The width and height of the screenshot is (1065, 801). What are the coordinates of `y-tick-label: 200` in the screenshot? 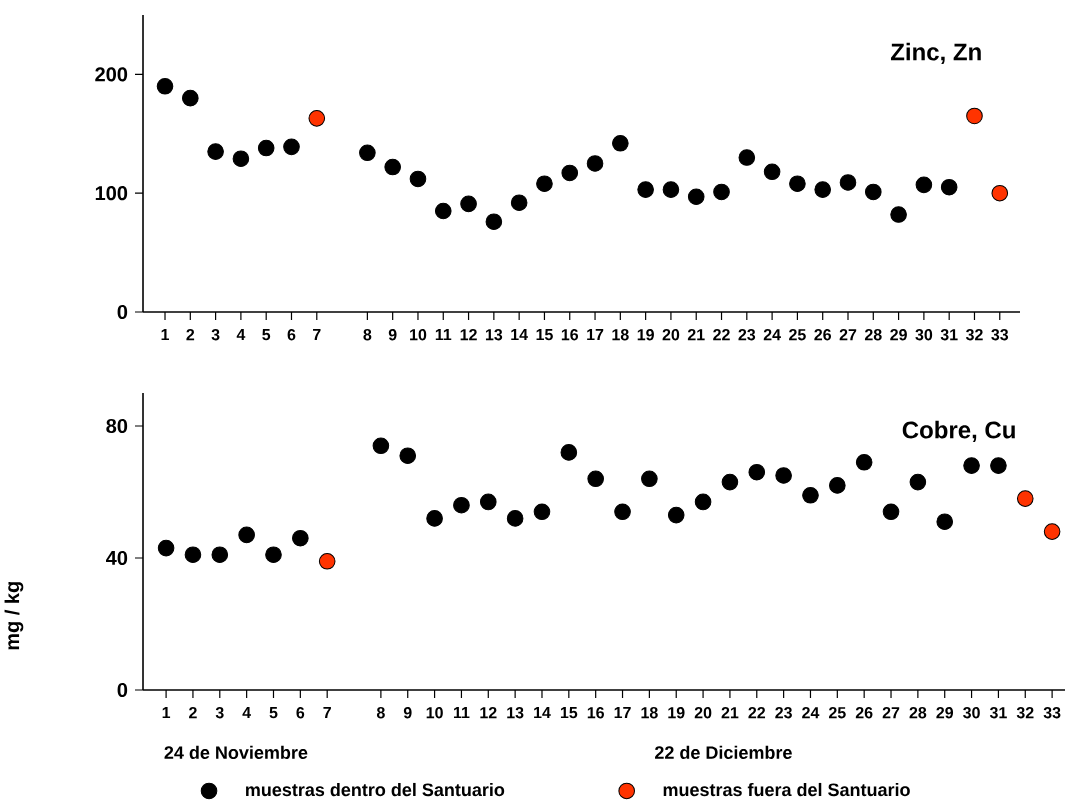 It's located at (111, 74).